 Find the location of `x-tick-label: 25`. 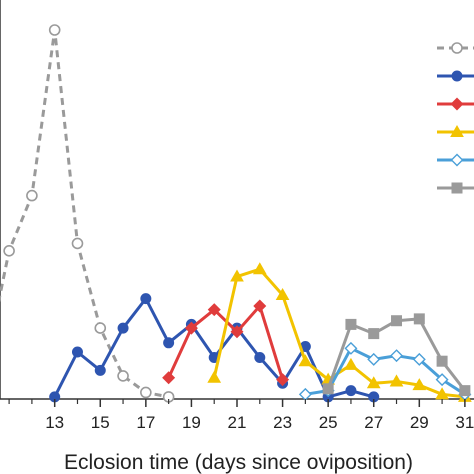

x-tick-label: 25 is located at coordinates (328, 422).